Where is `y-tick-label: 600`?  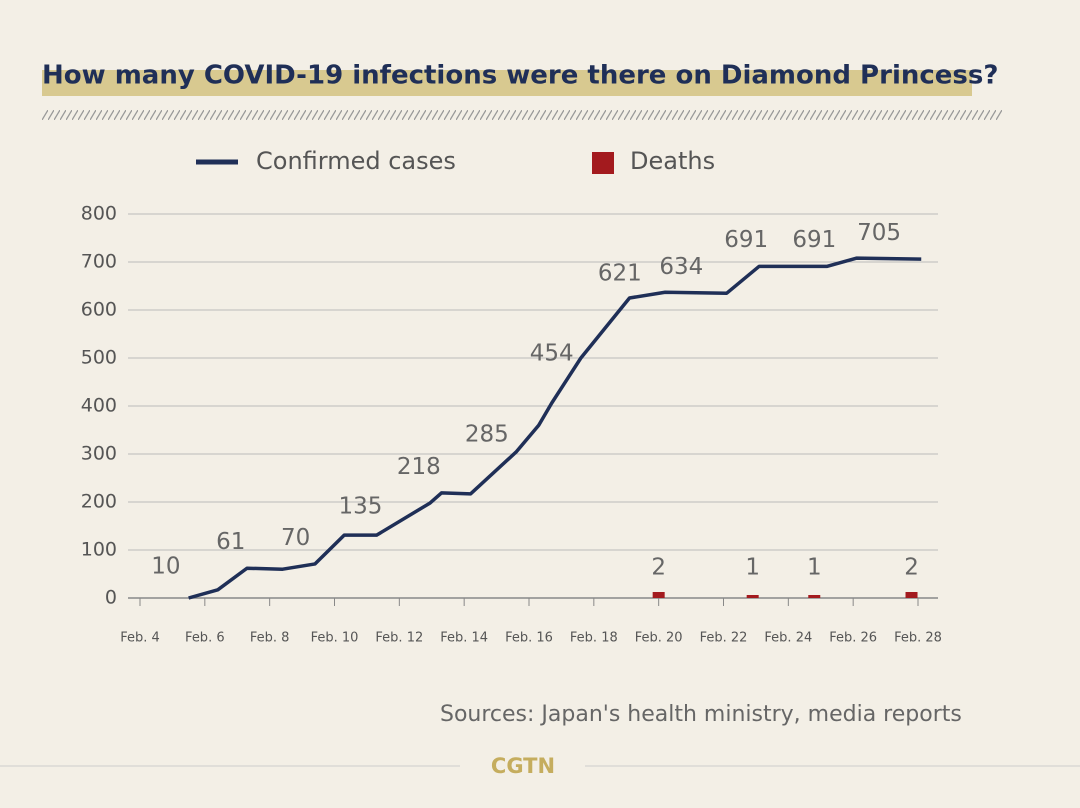 y-tick-label: 600 is located at coordinates (99, 310).